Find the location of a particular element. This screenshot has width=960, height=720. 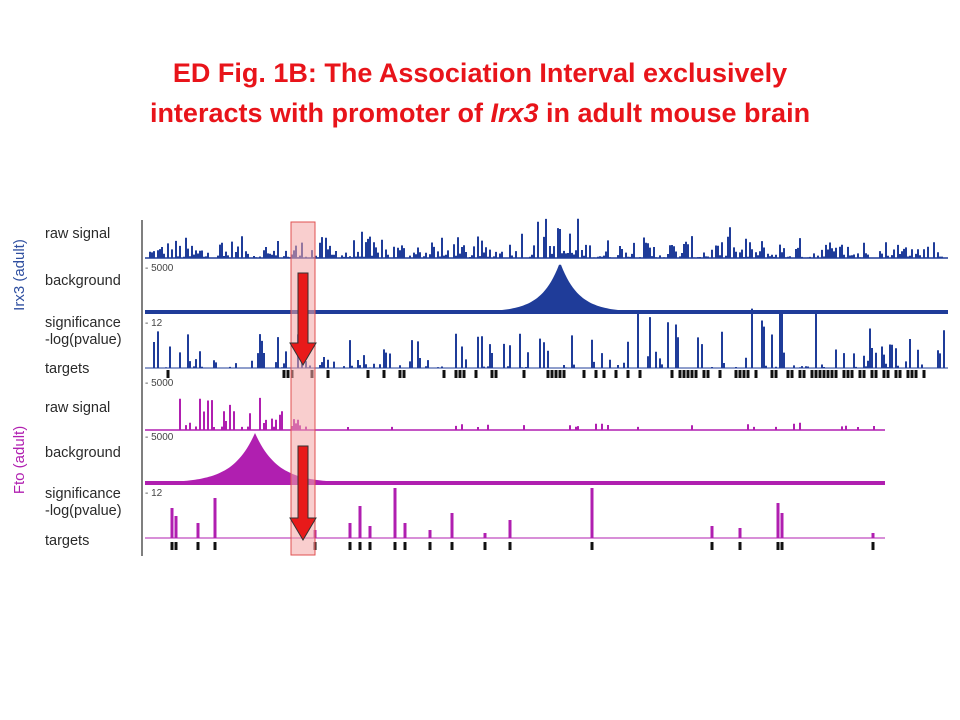

title-part: interacts with promoter of is located at coordinates (320, 113).